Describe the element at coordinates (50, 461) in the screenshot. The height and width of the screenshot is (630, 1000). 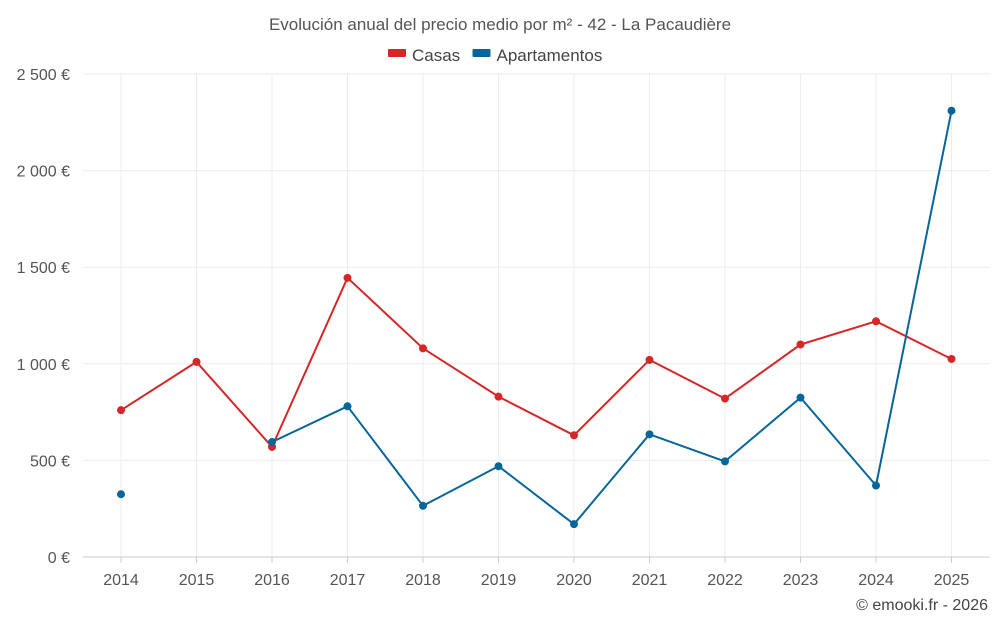
I see `y-tick-label: 500 €` at that location.